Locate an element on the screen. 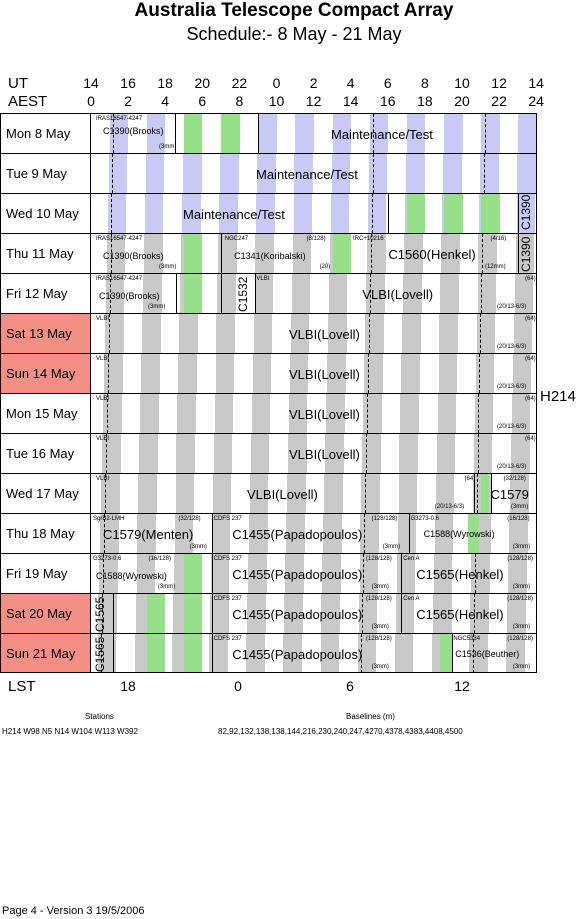  aest-tick: 8 is located at coordinates (239, 101).